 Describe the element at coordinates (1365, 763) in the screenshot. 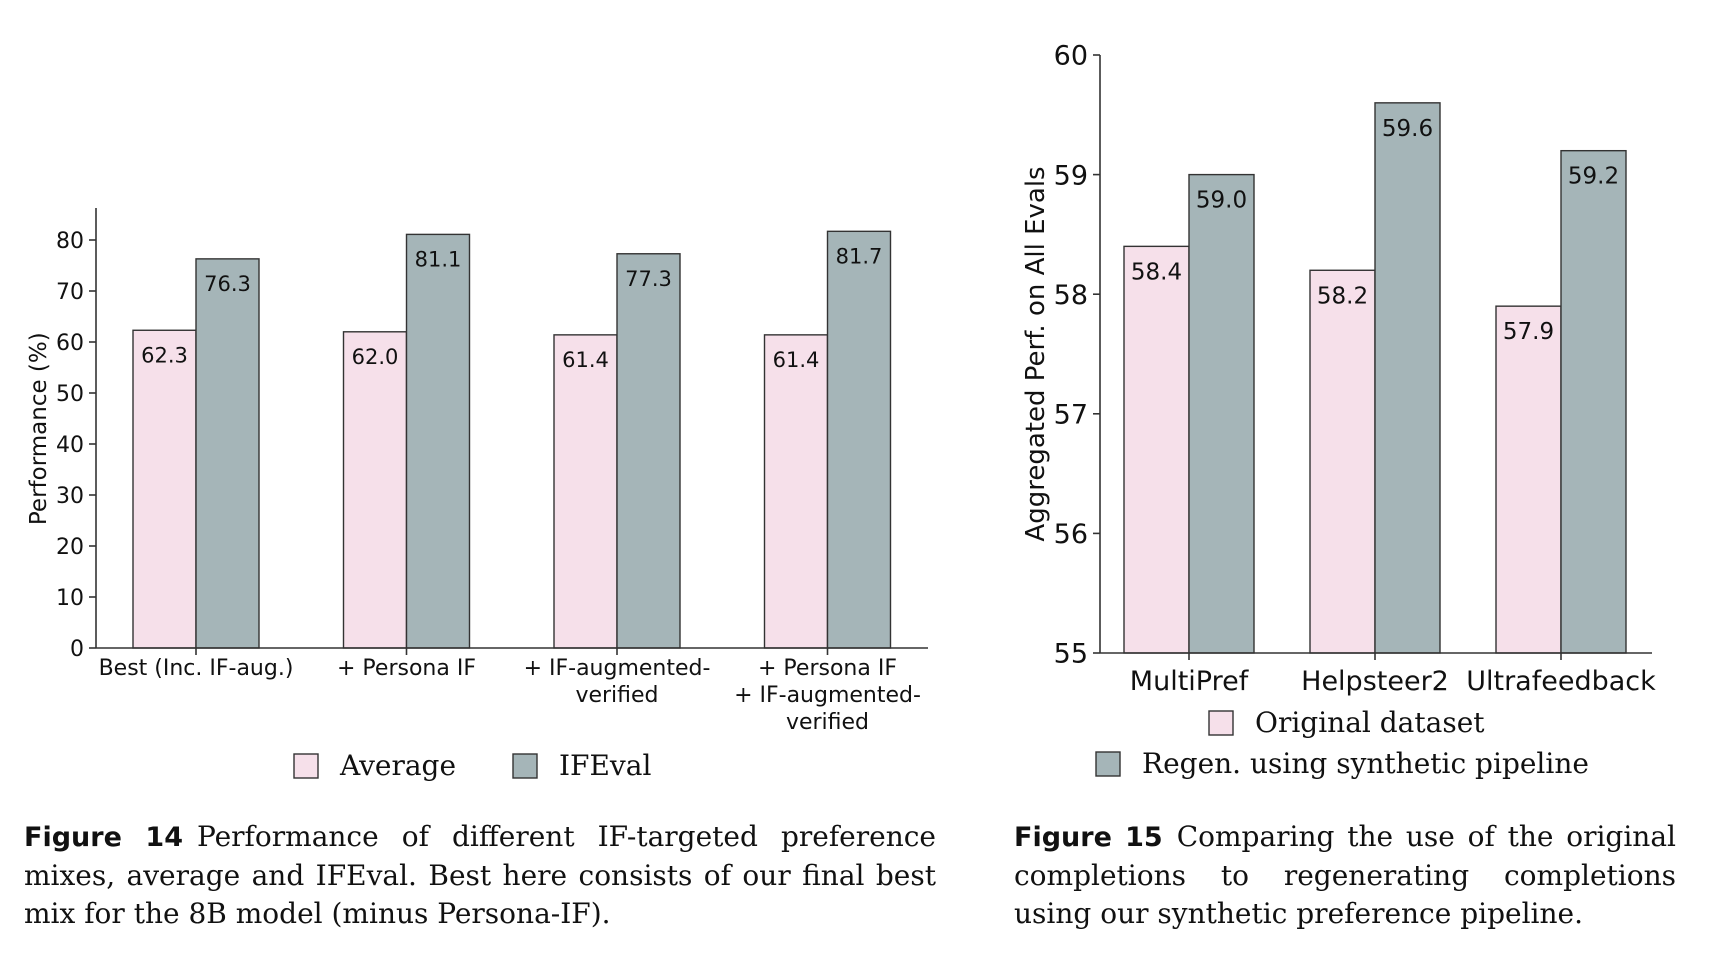

I see `legend-label: Regen. using synthetic pipeline` at that location.